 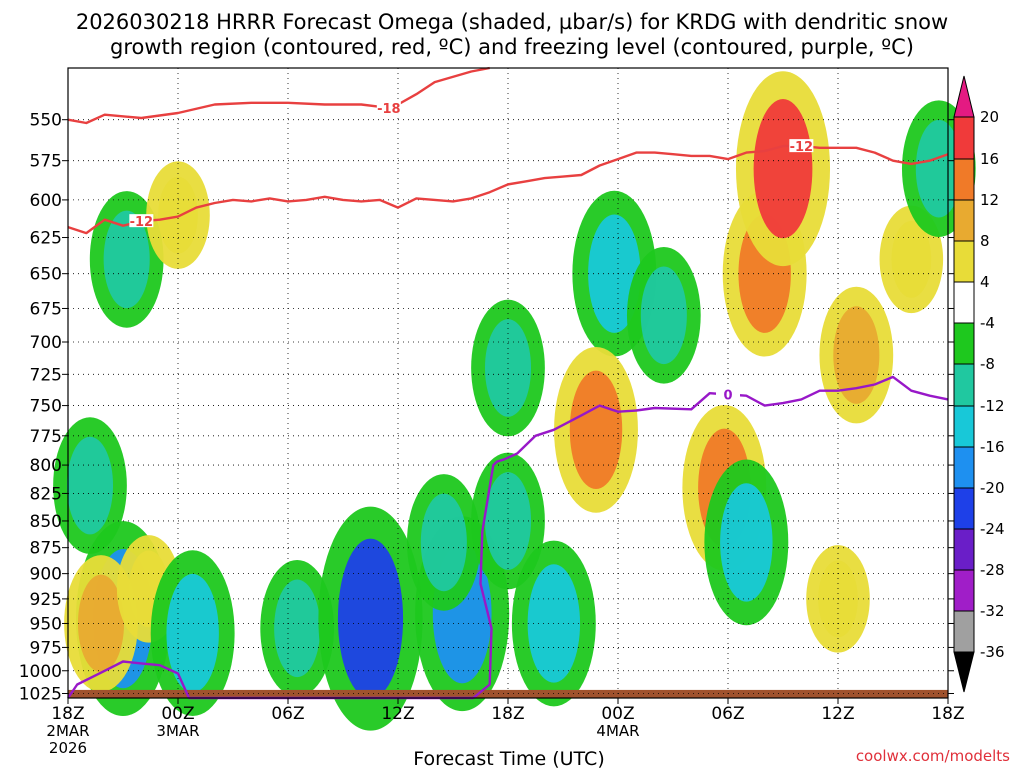 What do you see at coordinates (46, 239) in the screenshot?
I see `y-tick-label: 625` at bounding box center [46, 239].